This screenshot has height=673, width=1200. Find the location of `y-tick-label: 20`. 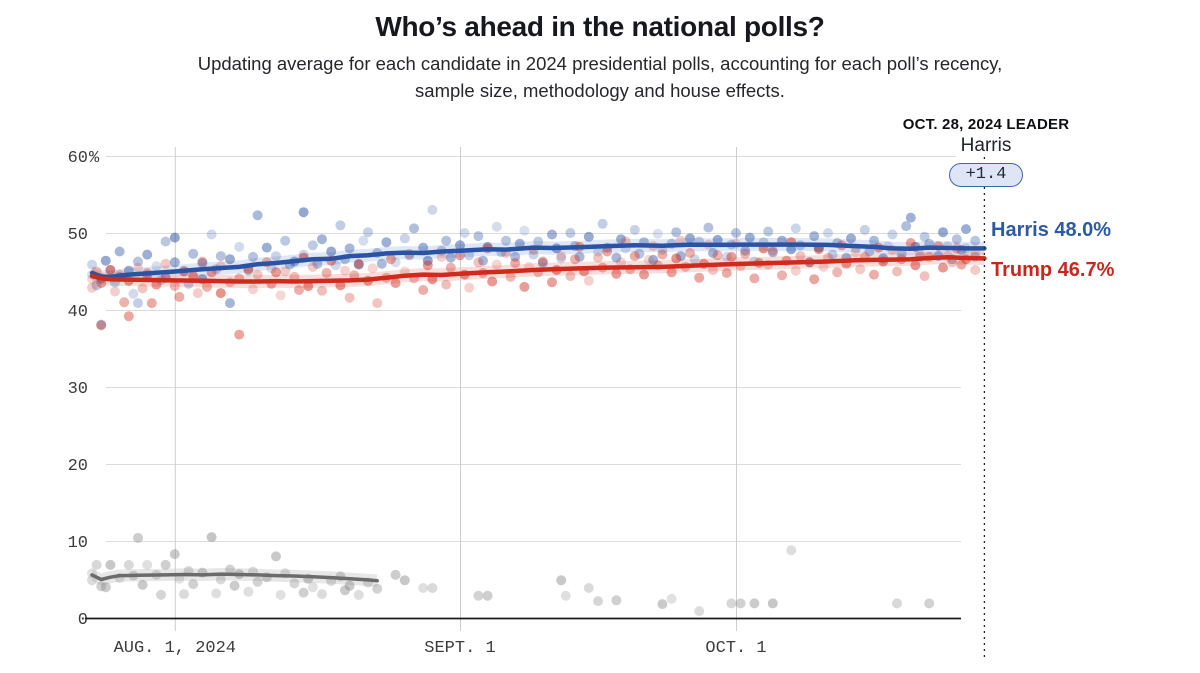

y-tick-label: 20 is located at coordinates (78, 466).